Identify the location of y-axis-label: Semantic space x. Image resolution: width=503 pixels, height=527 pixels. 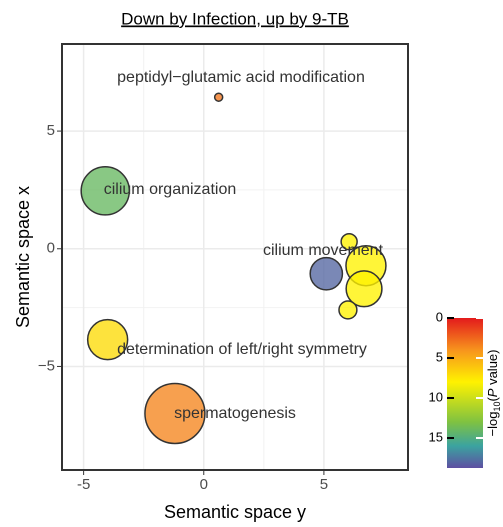
(23, 257).